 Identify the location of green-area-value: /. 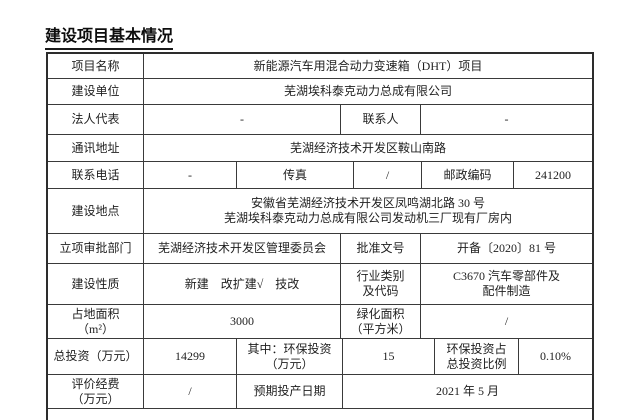
(506, 321).